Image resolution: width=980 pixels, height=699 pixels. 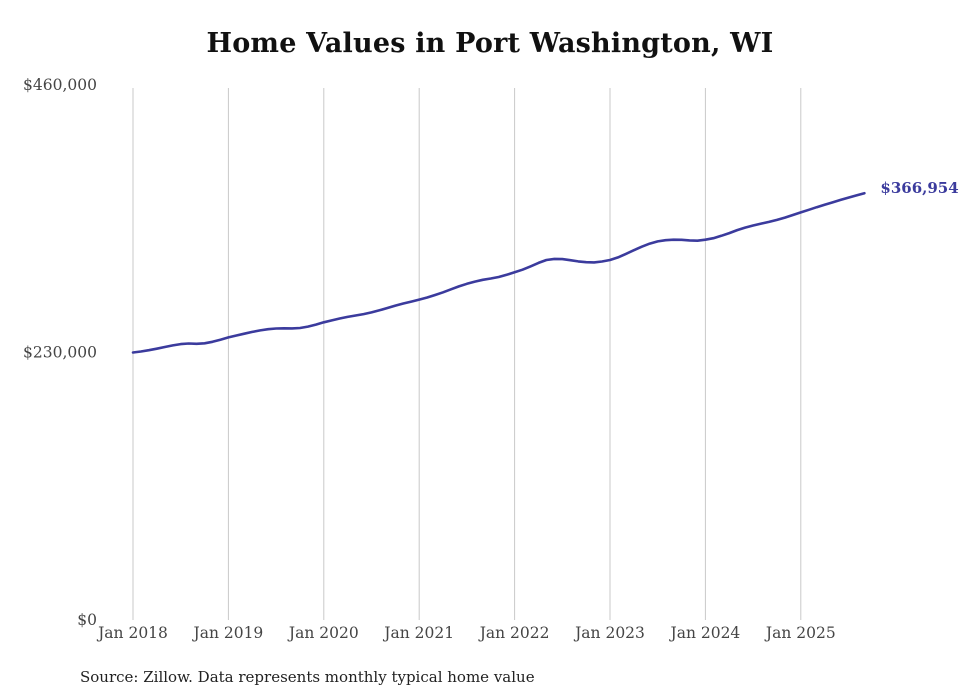 What do you see at coordinates (418, 633) in the screenshot?
I see `x-tick-label: Jan 2021` at bounding box center [418, 633].